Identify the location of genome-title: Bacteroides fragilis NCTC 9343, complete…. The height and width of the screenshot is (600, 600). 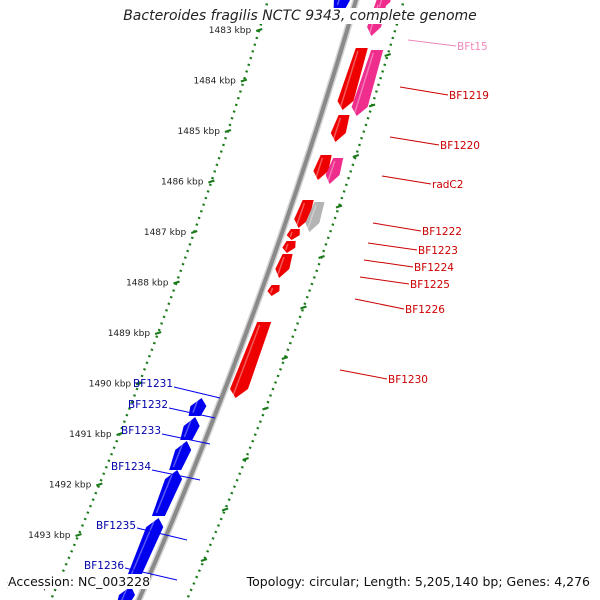
(300, 16).